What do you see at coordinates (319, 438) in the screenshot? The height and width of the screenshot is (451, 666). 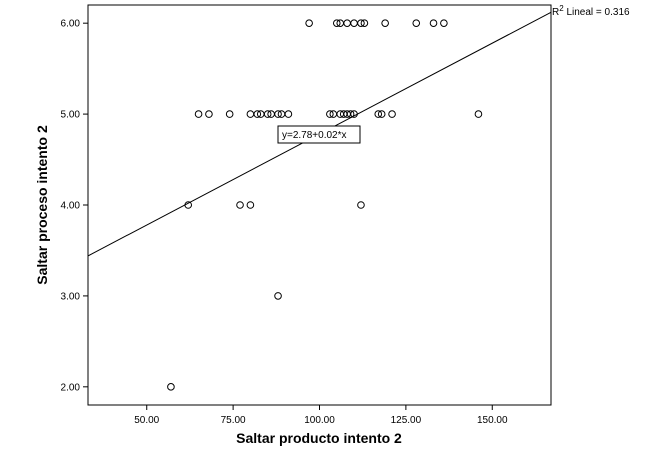 I see `x-axis-title: Saltar producto intento 2` at bounding box center [319, 438].